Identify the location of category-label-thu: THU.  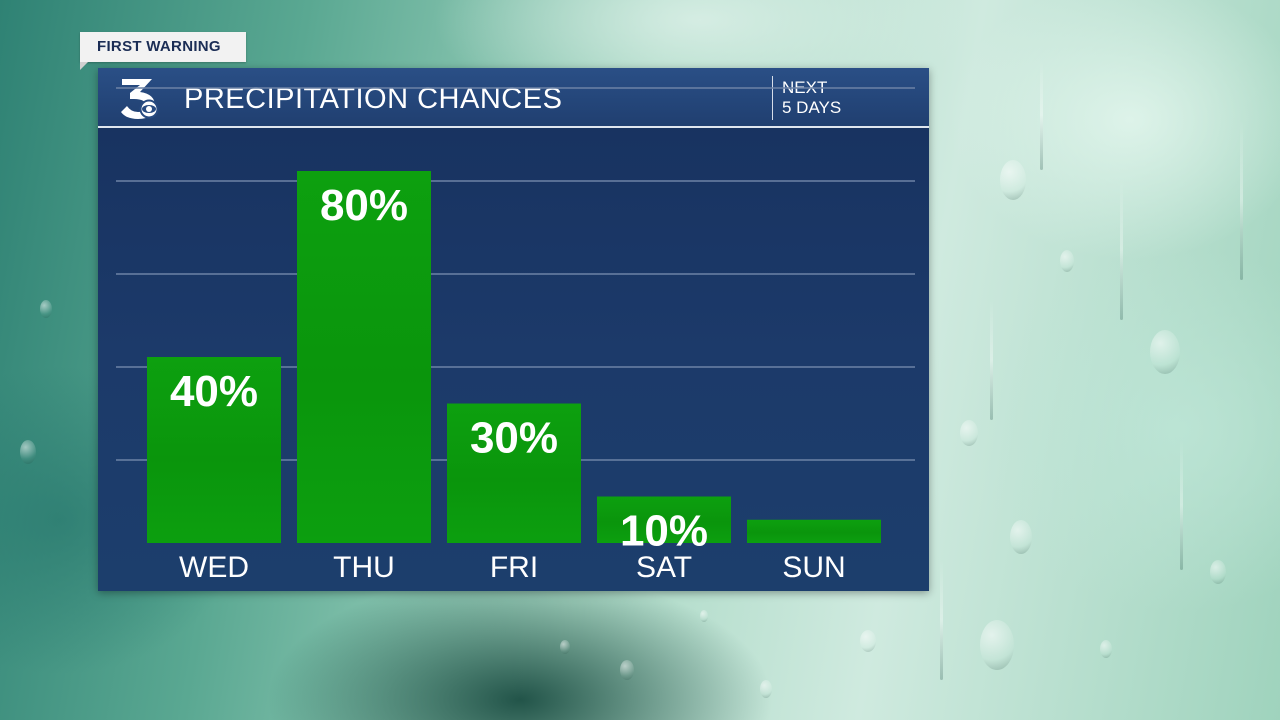
(364, 567).